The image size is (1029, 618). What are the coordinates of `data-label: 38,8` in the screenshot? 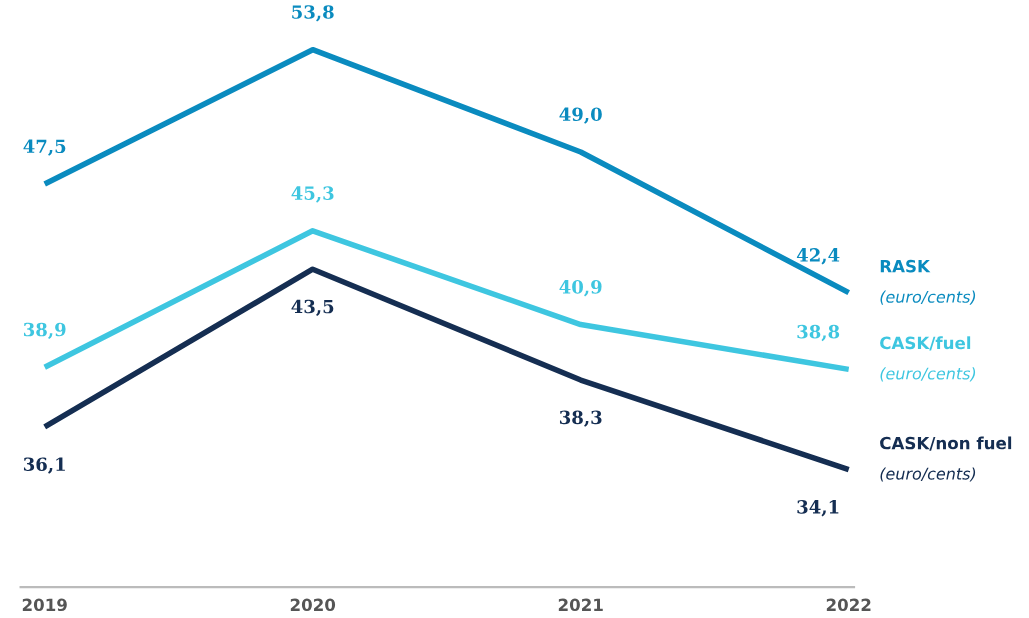 It's located at (818, 333).